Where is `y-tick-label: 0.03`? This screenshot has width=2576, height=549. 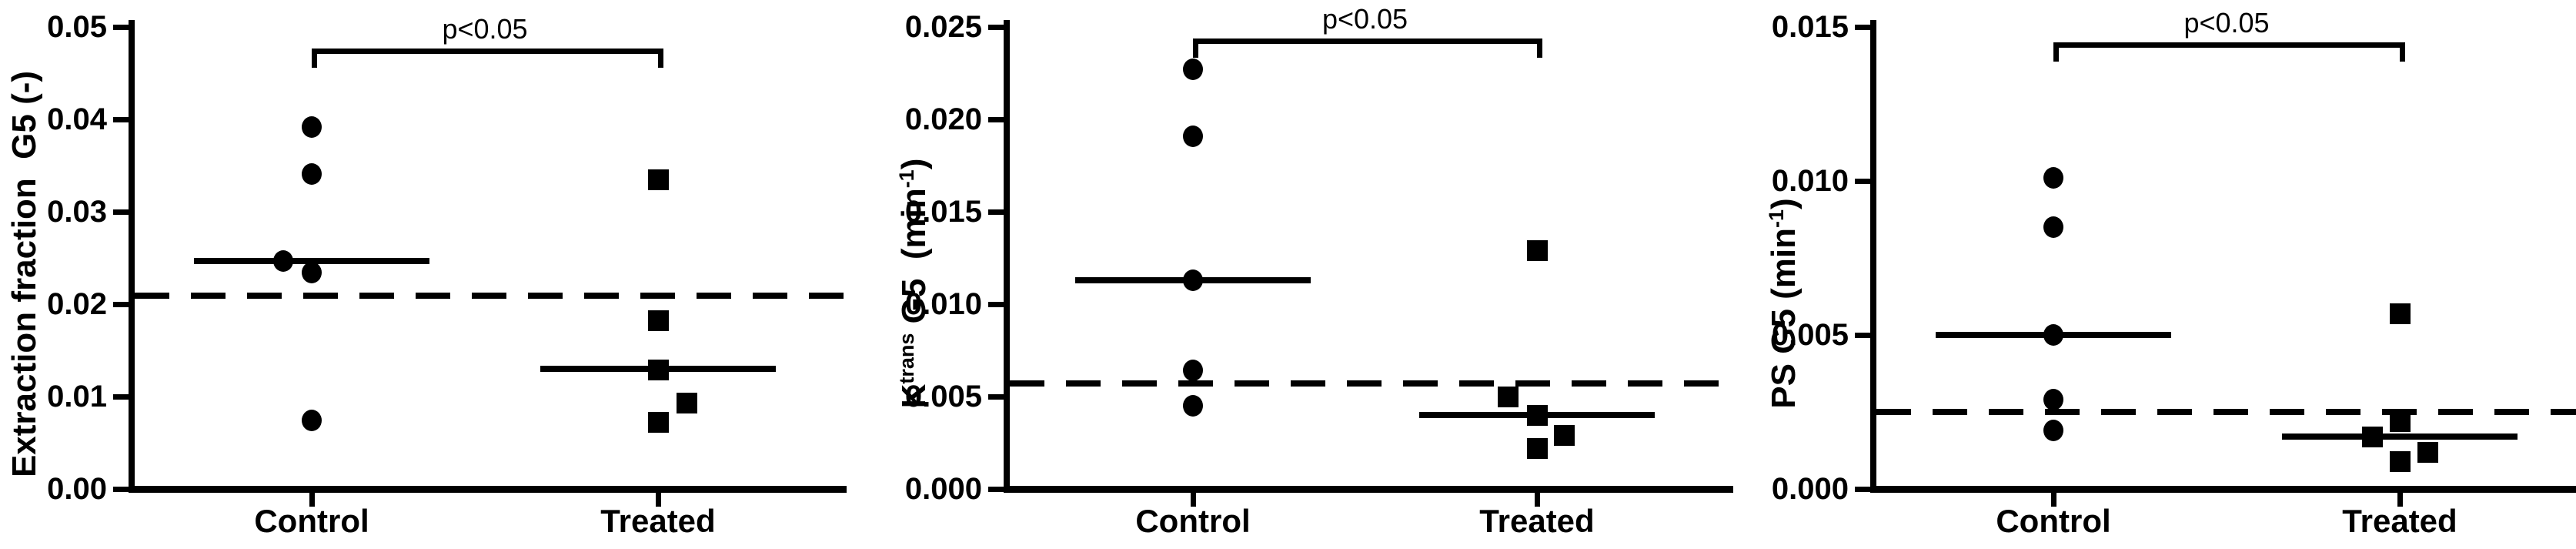 y-tick-label: 0.03 is located at coordinates (77, 212).